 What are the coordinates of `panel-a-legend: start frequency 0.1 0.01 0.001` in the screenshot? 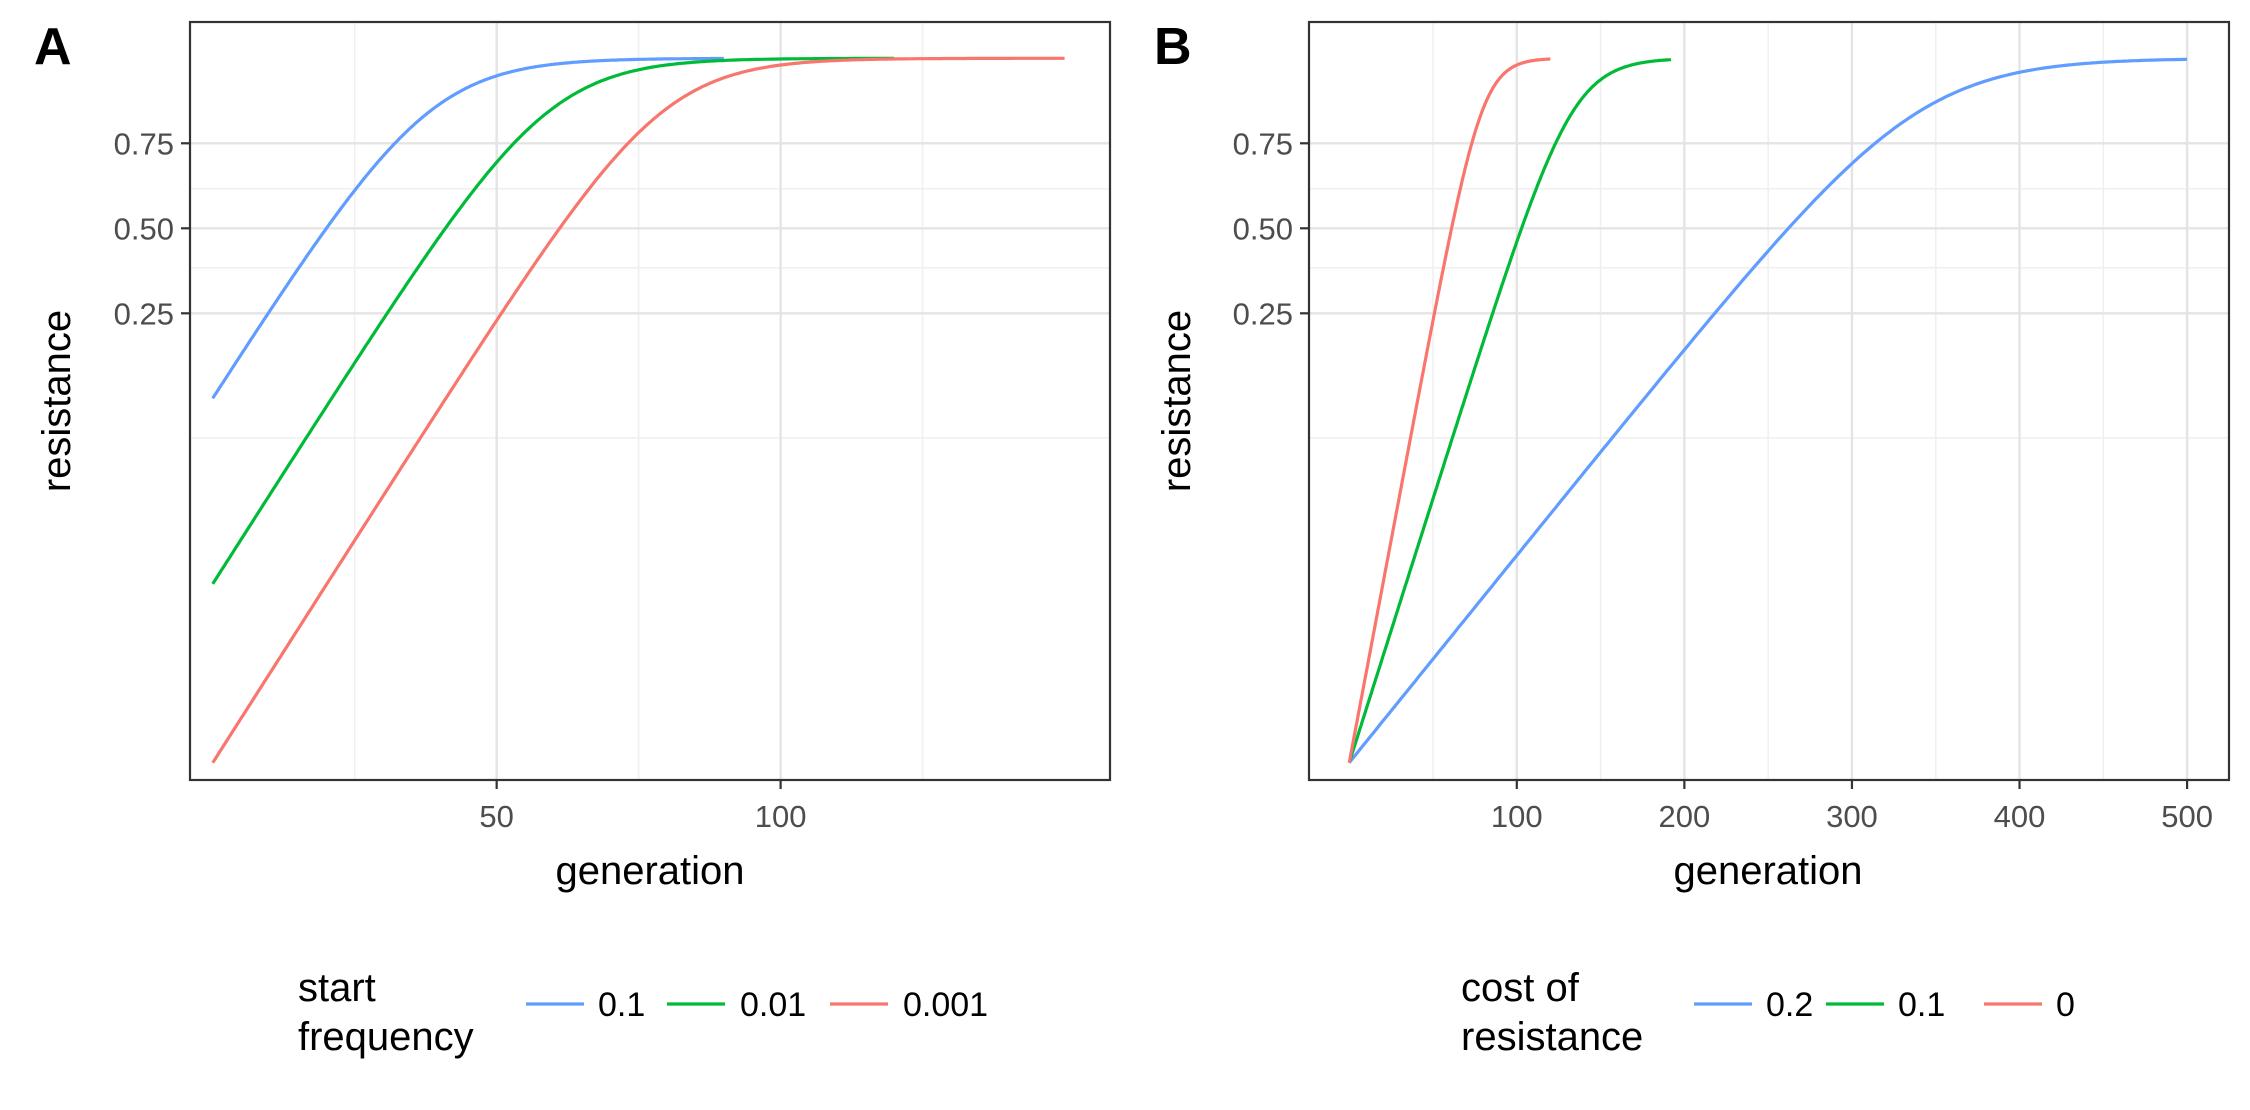 It's located at (643, 1012).